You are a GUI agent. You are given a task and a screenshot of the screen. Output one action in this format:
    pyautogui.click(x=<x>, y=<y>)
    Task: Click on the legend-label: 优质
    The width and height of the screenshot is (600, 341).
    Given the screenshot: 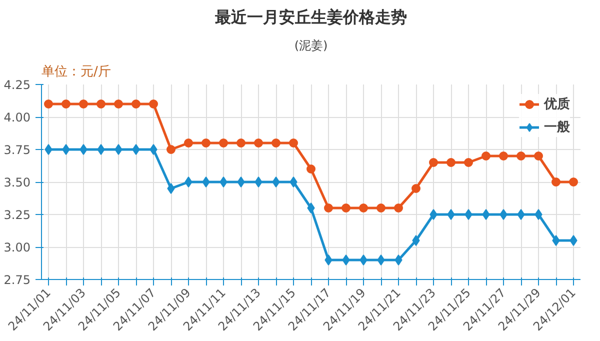 What is the action you would take?
    pyautogui.click(x=557, y=104)
    